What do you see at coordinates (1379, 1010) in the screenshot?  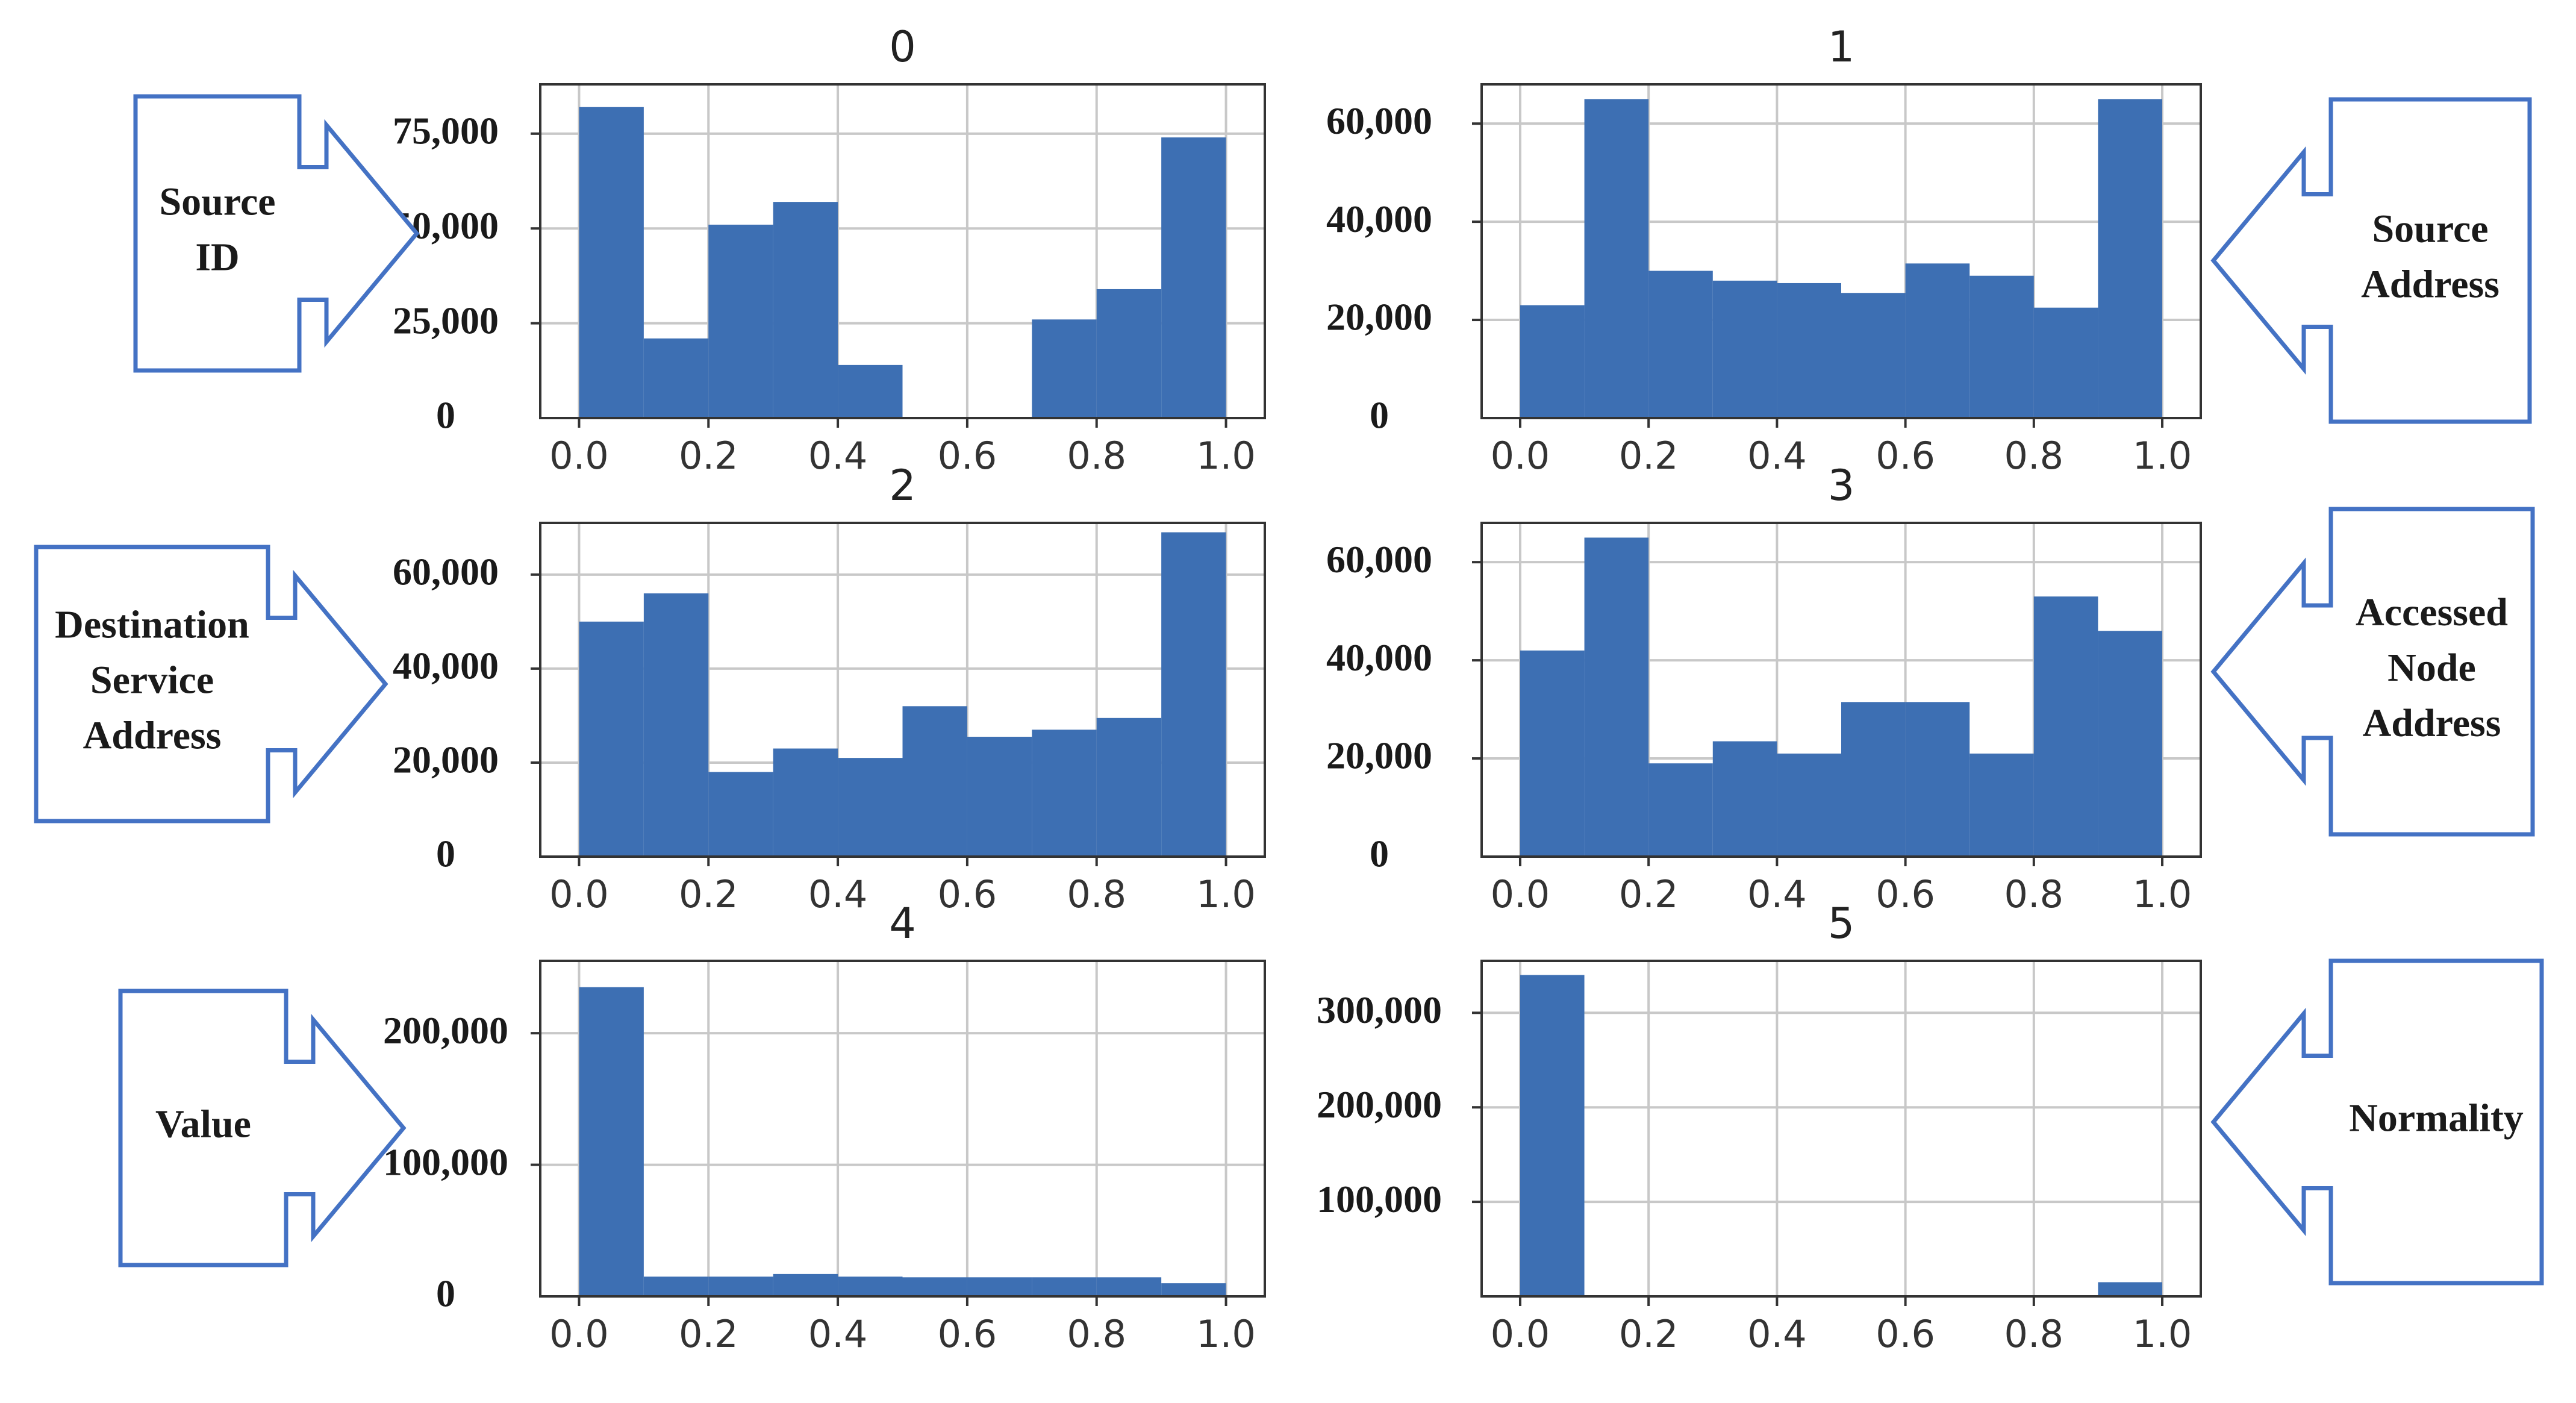 I see `y-tick-label: 300,000` at bounding box center [1379, 1010].